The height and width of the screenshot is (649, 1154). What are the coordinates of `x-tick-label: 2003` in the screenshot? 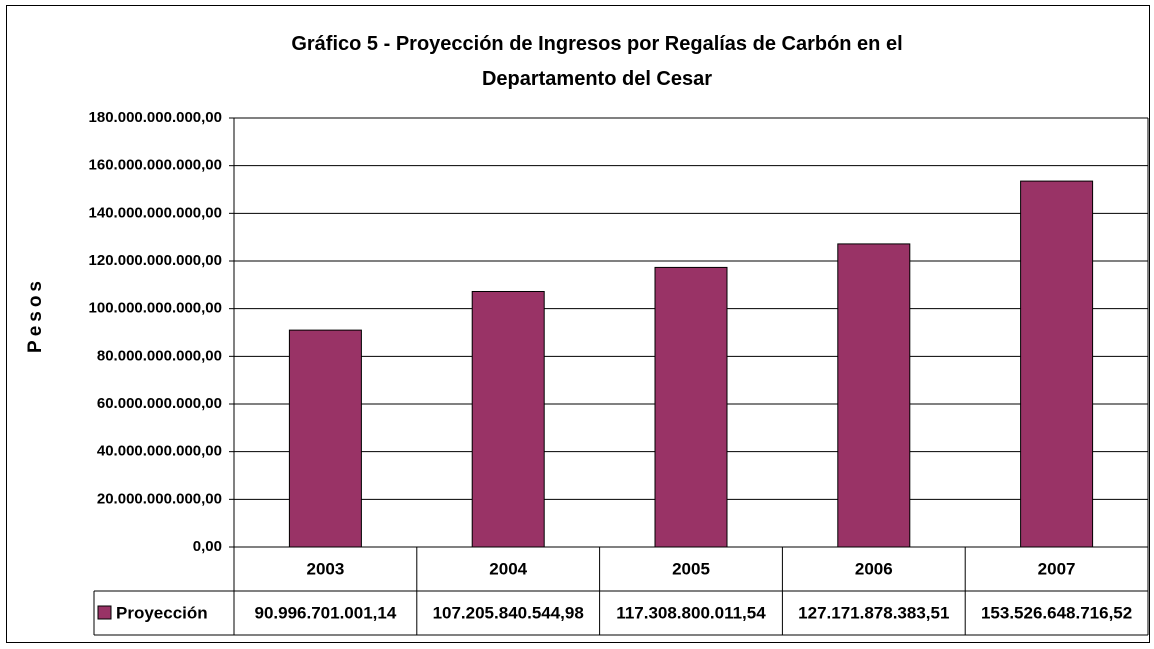 It's located at (325, 568).